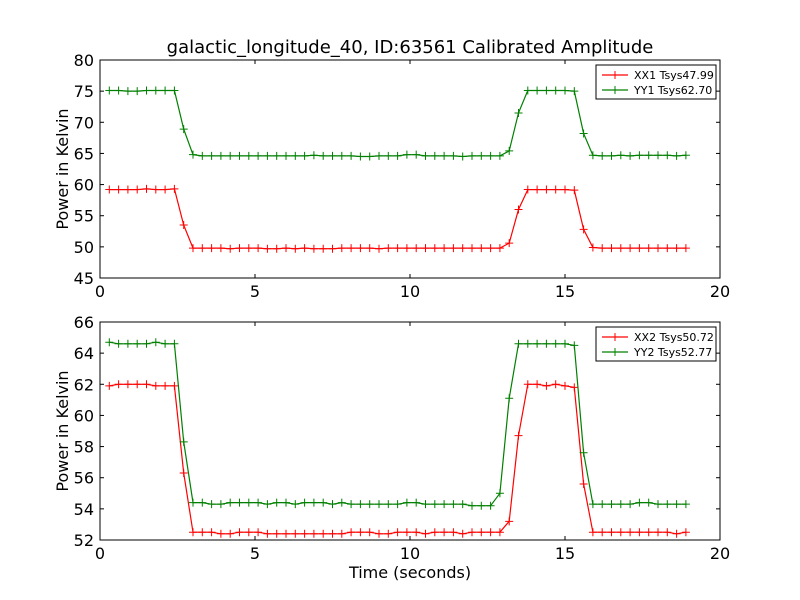 Image resolution: width=800 pixels, height=600 pixels. I want to click on y-tick-label: 60, so click(84, 415).